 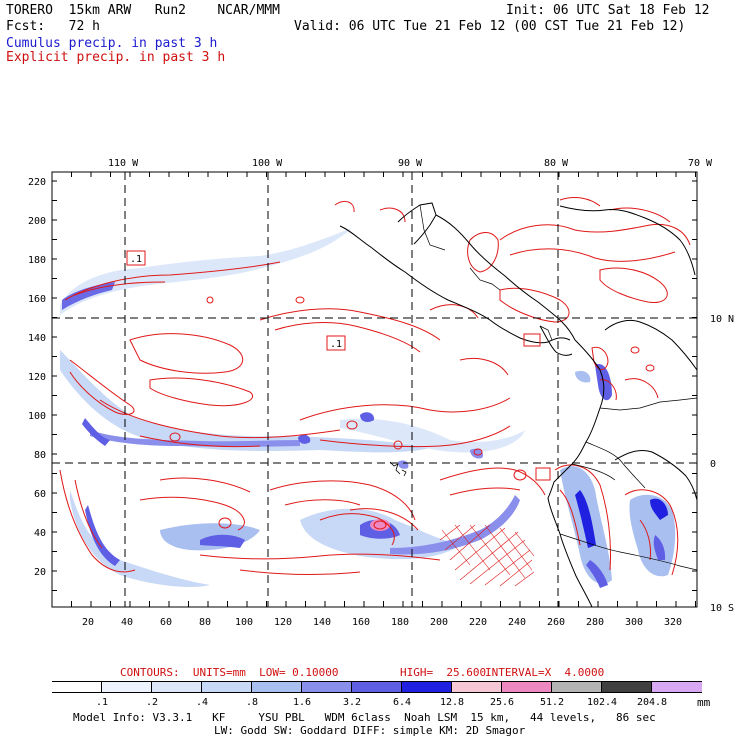 I want to click on lon-label: 90 W, so click(x=410, y=163).